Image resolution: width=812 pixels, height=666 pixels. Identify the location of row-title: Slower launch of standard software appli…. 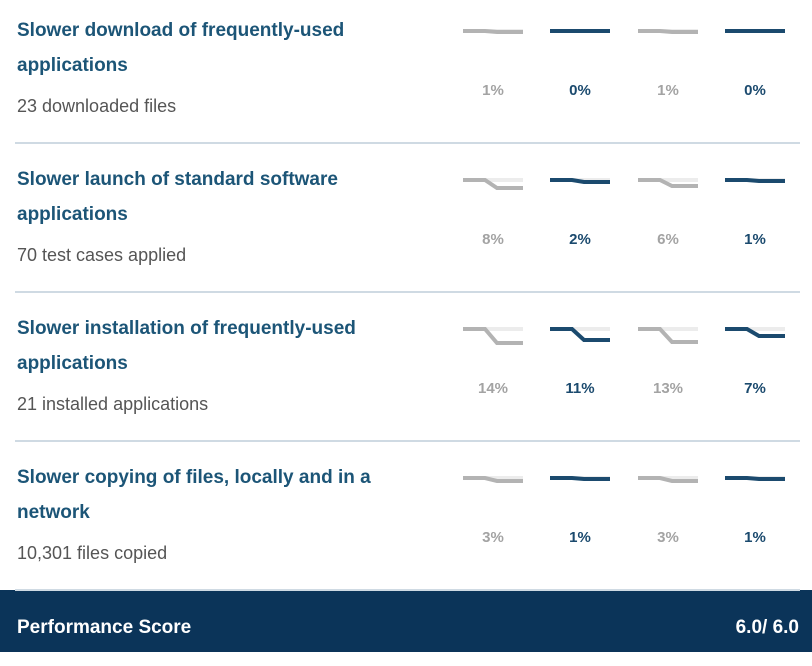
(177, 197).